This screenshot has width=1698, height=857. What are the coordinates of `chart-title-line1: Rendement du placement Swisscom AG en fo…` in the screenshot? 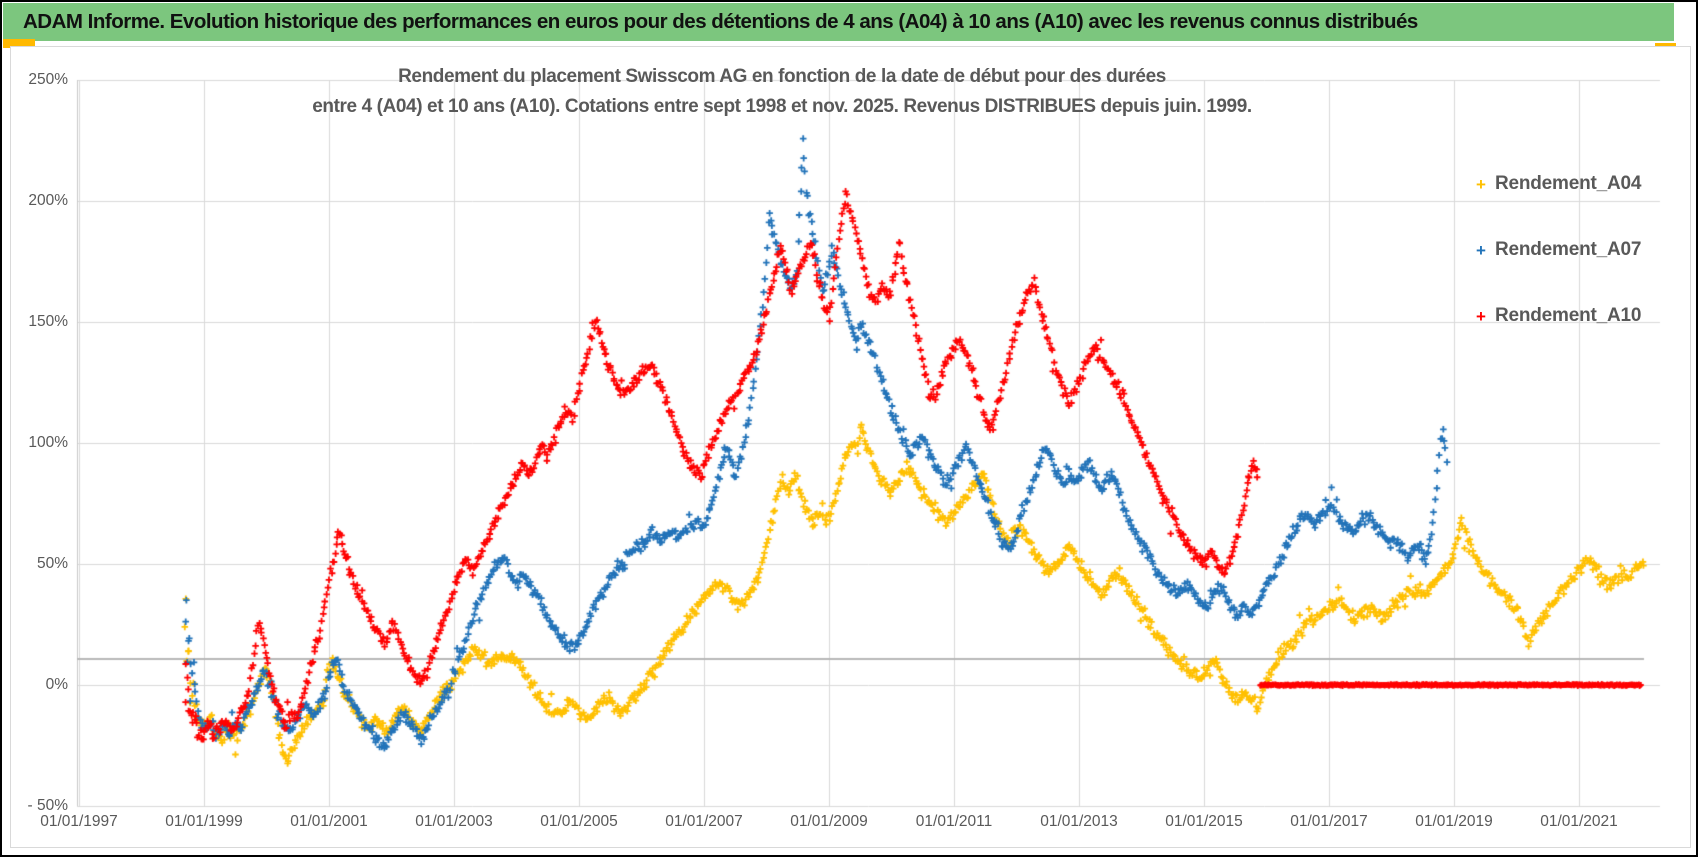 It's located at (782, 76).